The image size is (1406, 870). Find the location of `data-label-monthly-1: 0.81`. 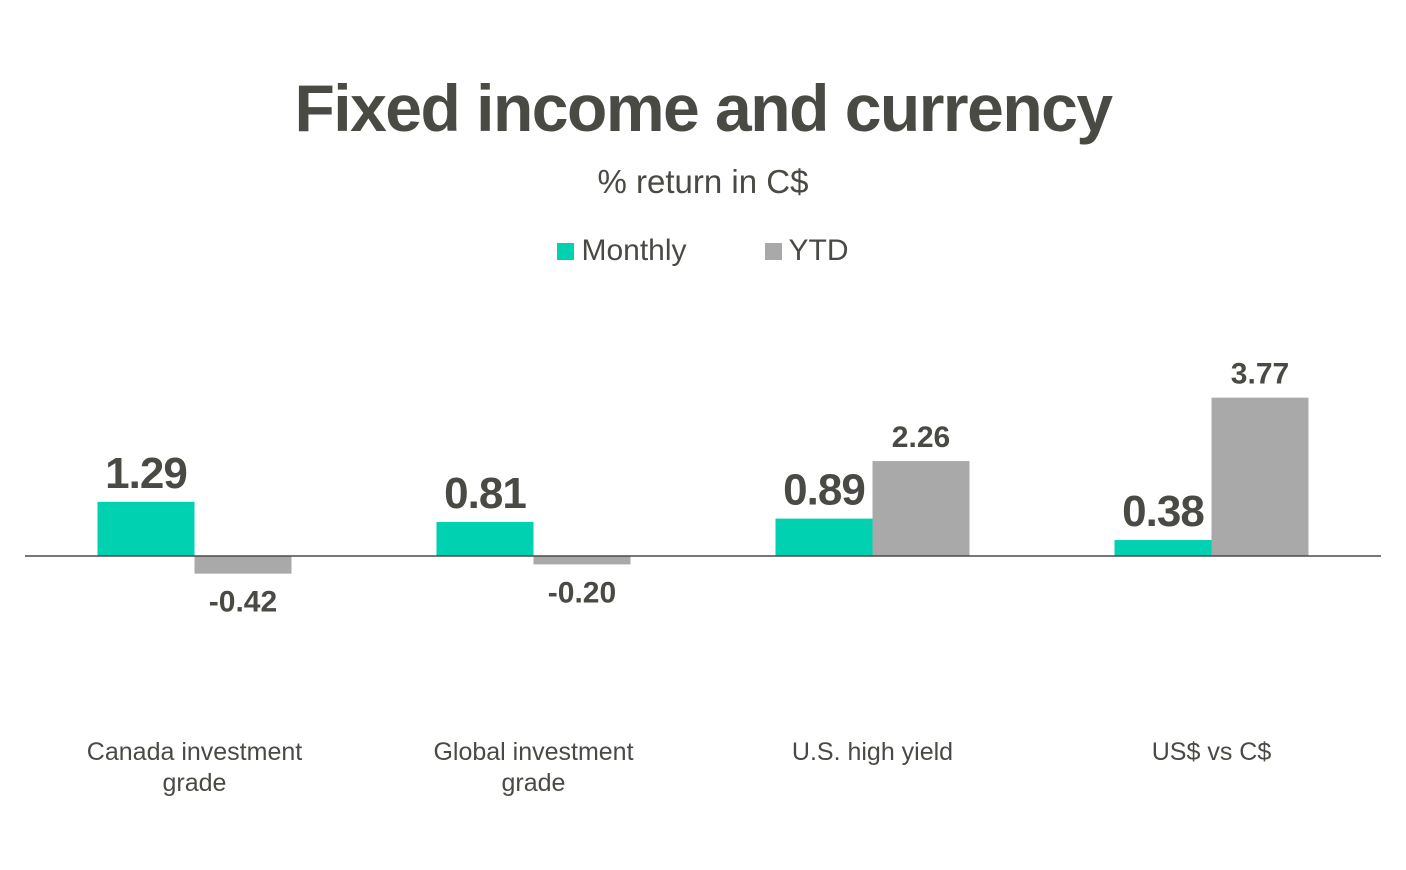

data-label-monthly-1: 0.81 is located at coordinates (485, 493).